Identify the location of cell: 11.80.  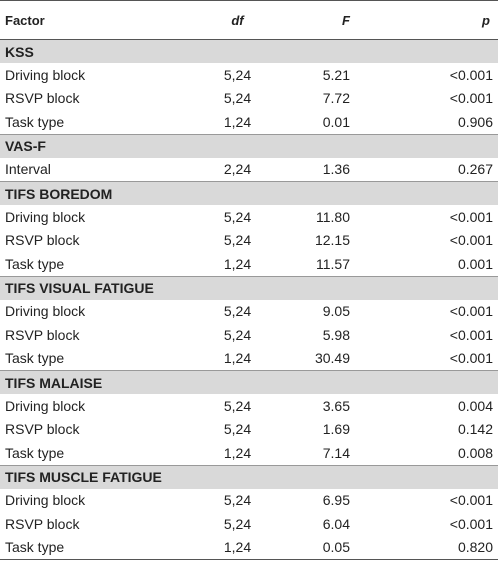
(333, 216).